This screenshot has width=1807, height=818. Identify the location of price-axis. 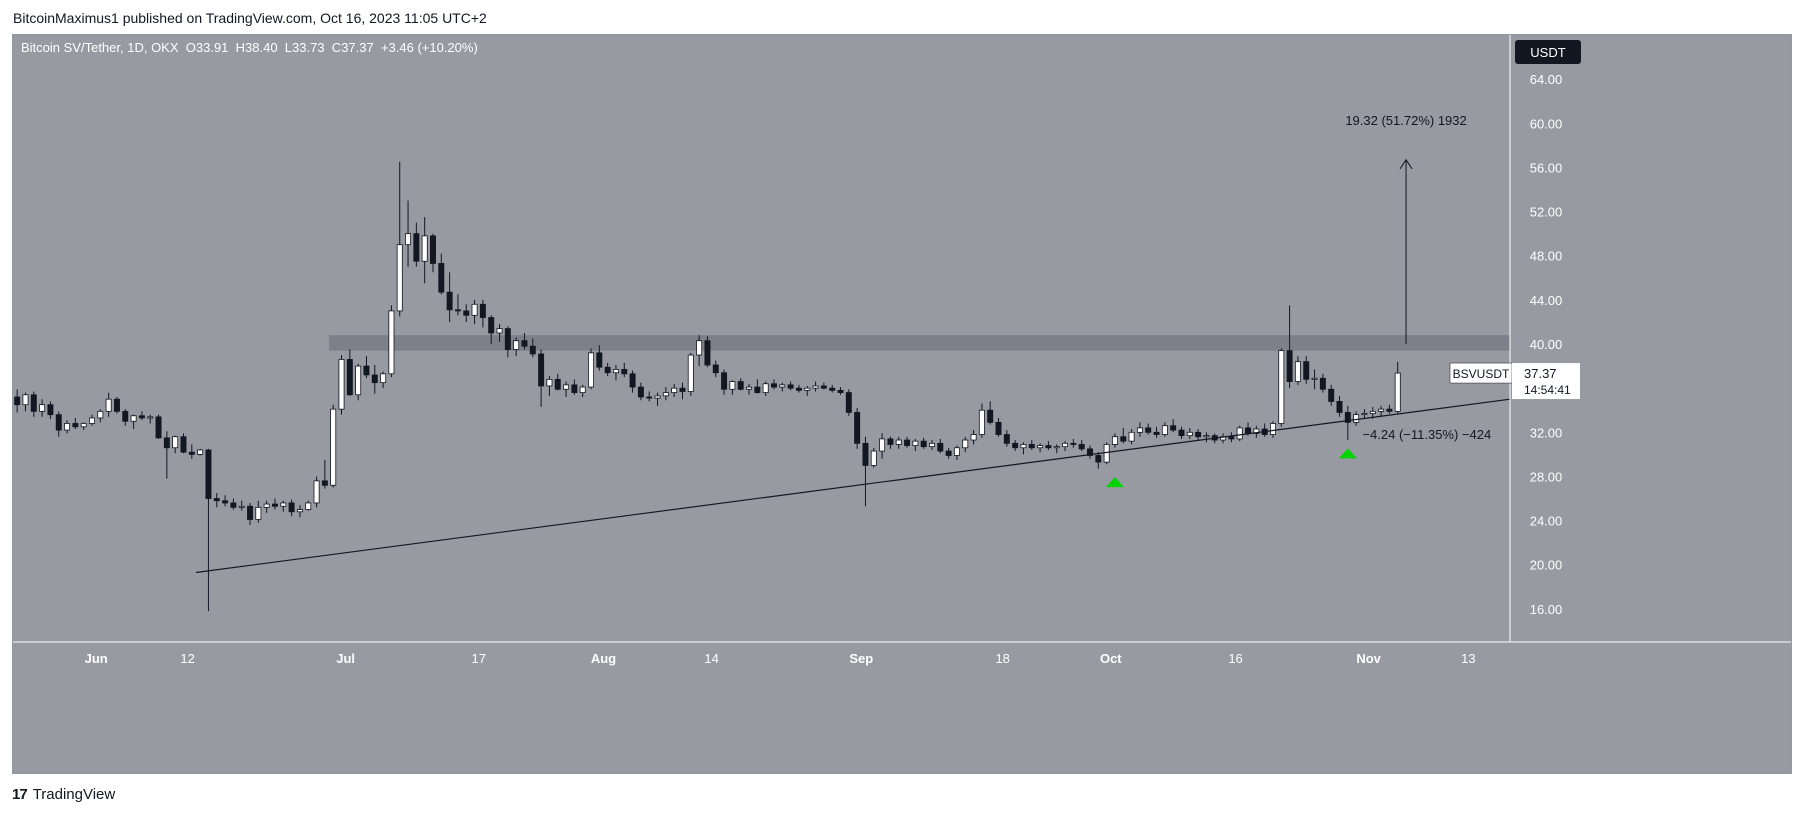
(1650, 338).